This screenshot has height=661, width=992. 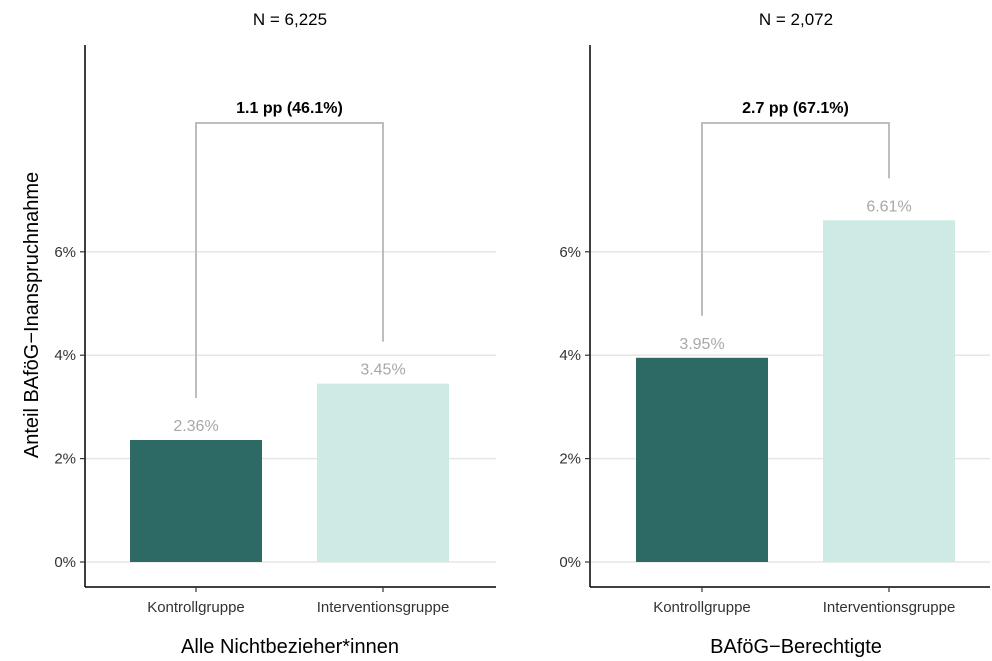 What do you see at coordinates (701, 344) in the screenshot?
I see `bar-value-label: 3.95%` at bounding box center [701, 344].